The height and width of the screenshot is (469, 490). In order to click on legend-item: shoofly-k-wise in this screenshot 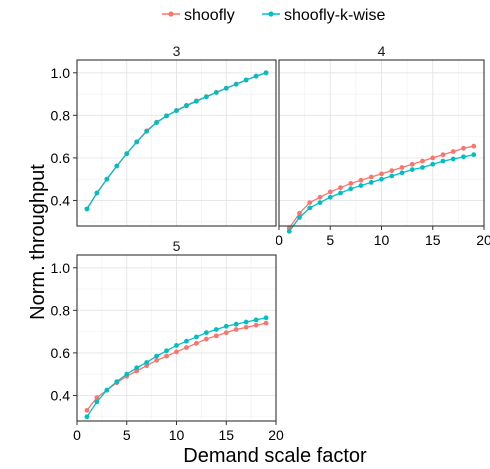, I will do `click(323, 15)`.